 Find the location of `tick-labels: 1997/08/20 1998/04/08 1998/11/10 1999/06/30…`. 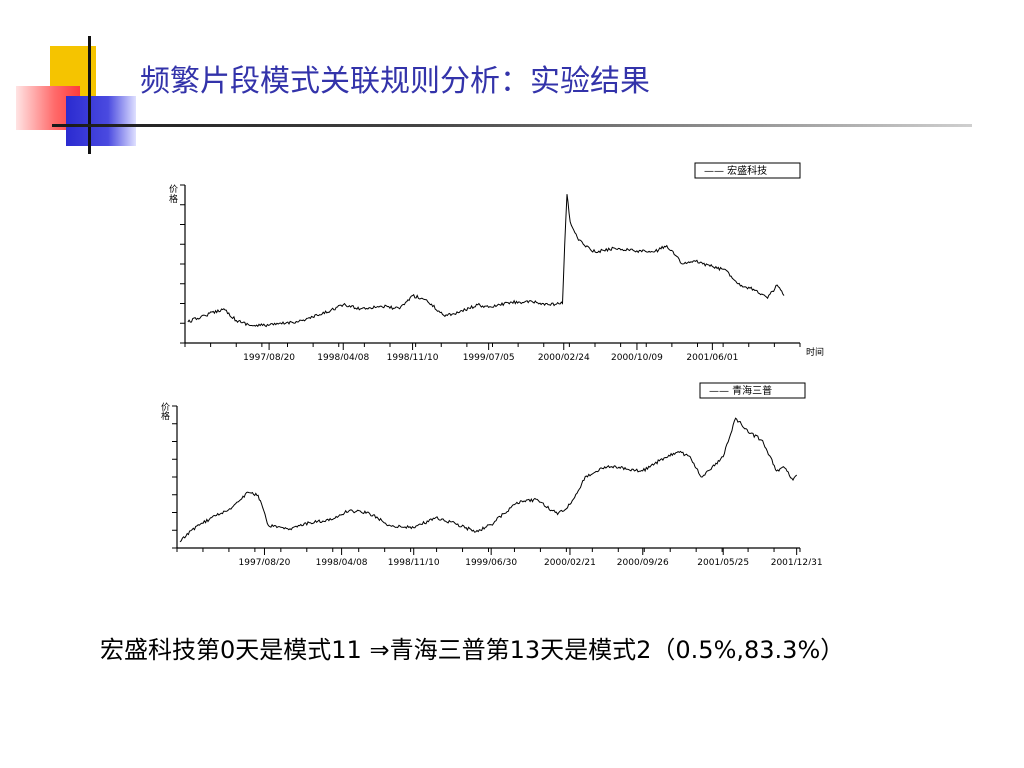

tick-labels: 1997/08/20 1998/04/08 1998/11/10 1999/06/30… is located at coordinates (531, 561).